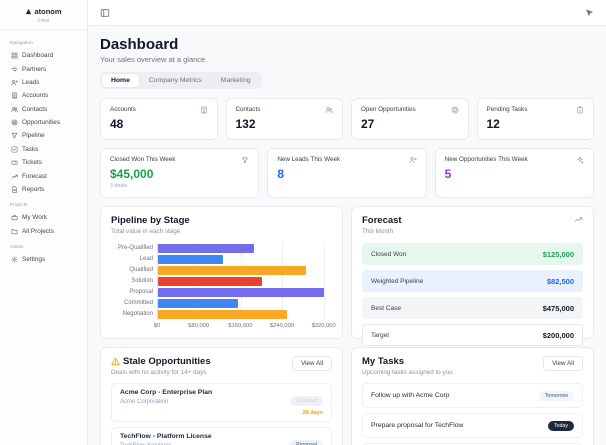 The image size is (606, 445). I want to click on chart-plot-area, so click(244, 281).